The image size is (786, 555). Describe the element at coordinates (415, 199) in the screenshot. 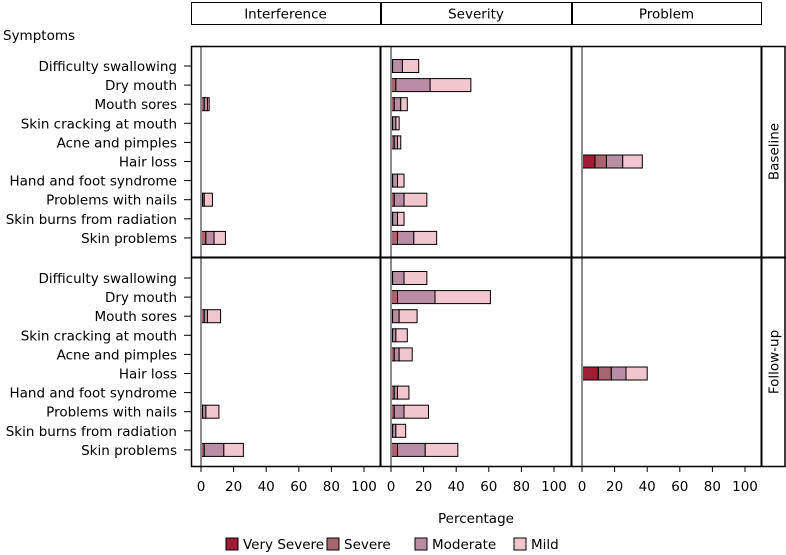

I see `bar-baseline-severity-problems-with-nails-mild` at that location.